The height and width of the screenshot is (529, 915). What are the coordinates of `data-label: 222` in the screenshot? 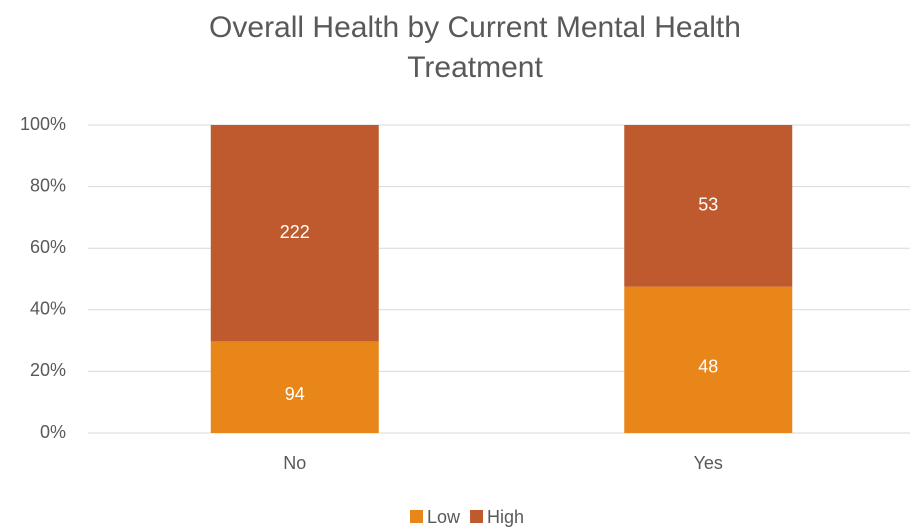 It's located at (295, 232).